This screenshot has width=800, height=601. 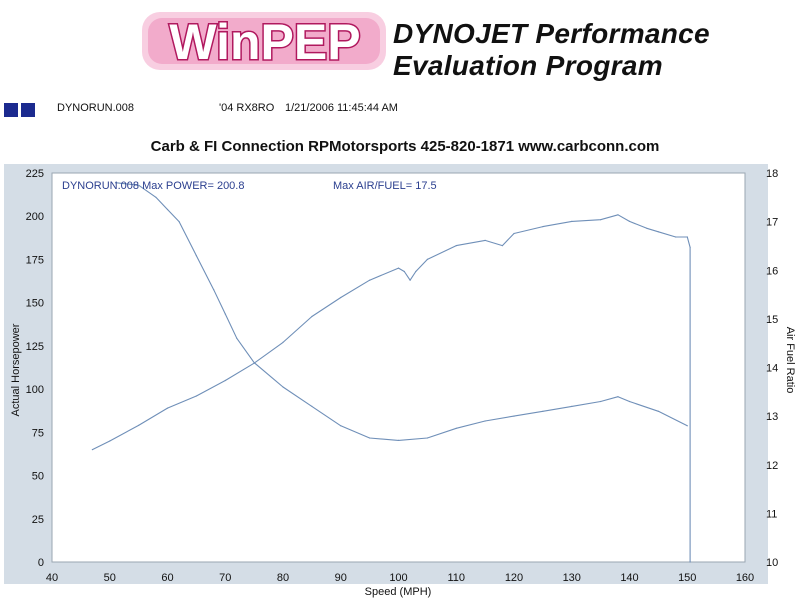 I want to click on winpep-logo: WinPEP, so click(x=264, y=42).